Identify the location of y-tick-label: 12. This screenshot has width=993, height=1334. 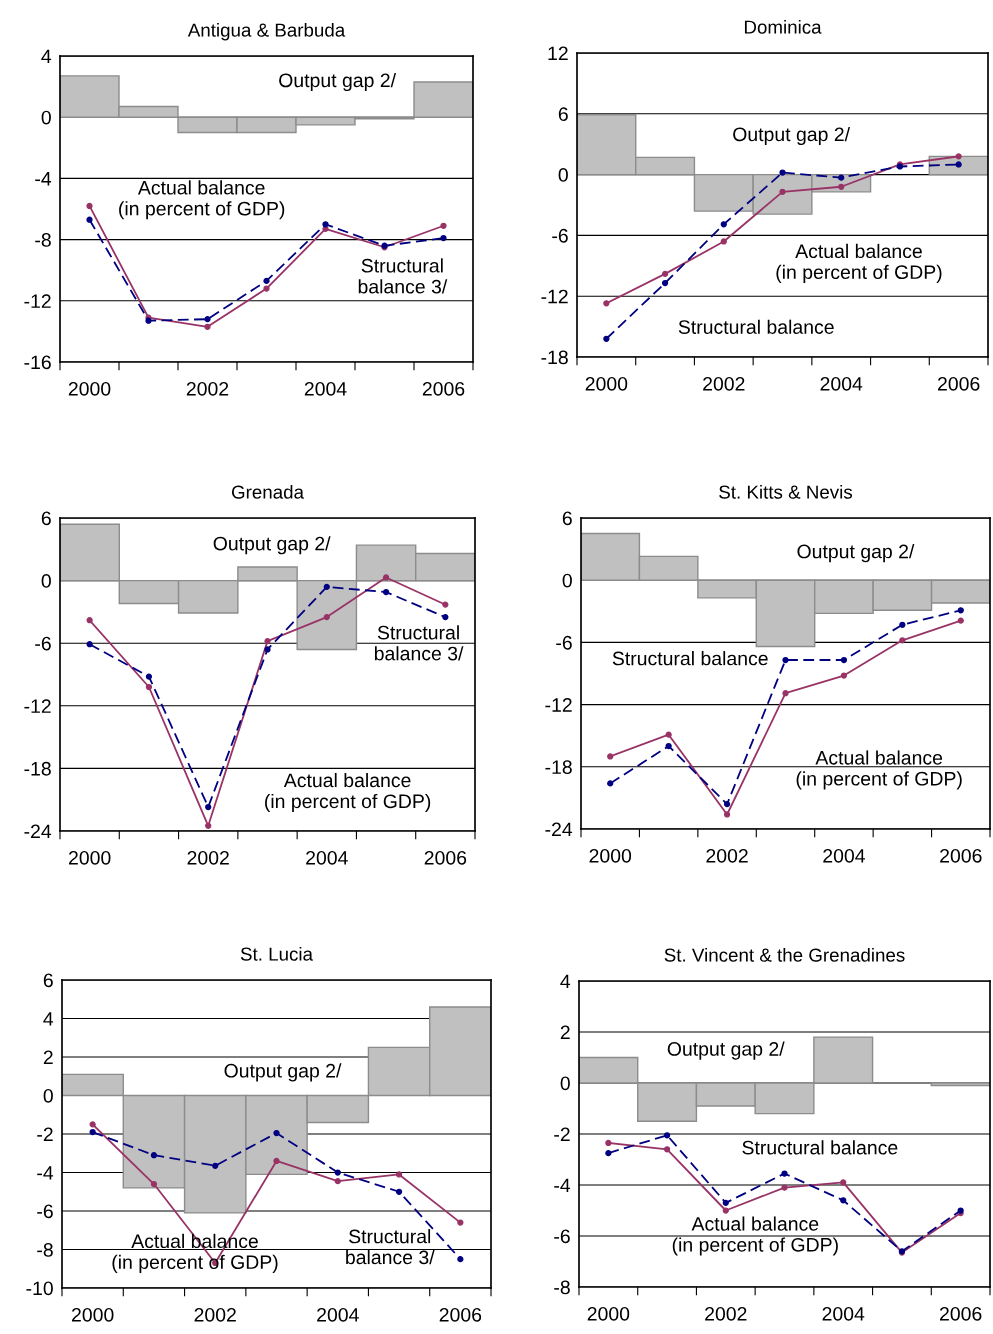
(558, 53).